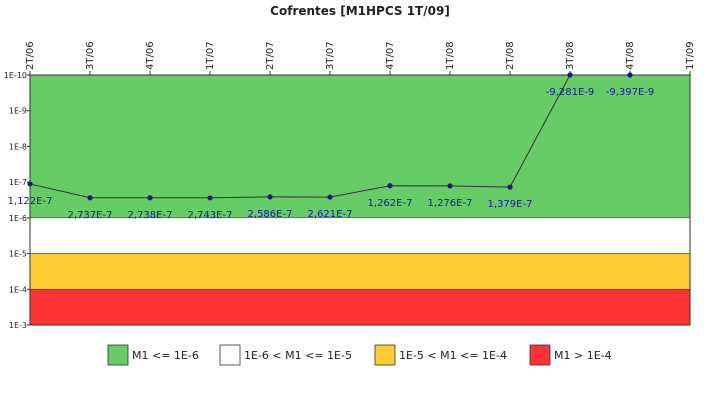 The width and height of the screenshot is (720, 400). What do you see at coordinates (18, 146) in the screenshot?
I see `y-tick-label: 1E-8` at bounding box center [18, 146].